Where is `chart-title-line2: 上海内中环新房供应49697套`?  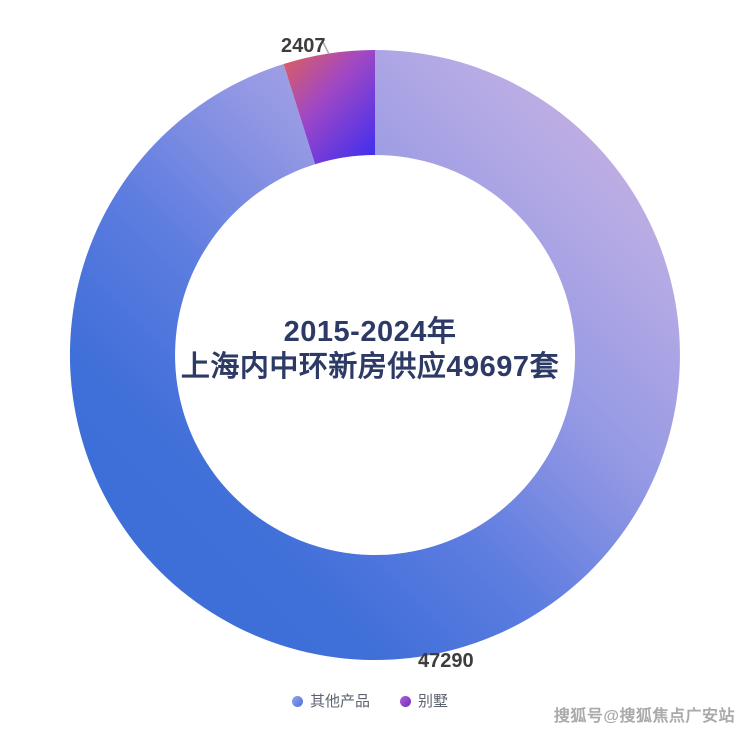
chart-title-line2: 上海内中环新房供应49697套 is located at coordinates (370, 367).